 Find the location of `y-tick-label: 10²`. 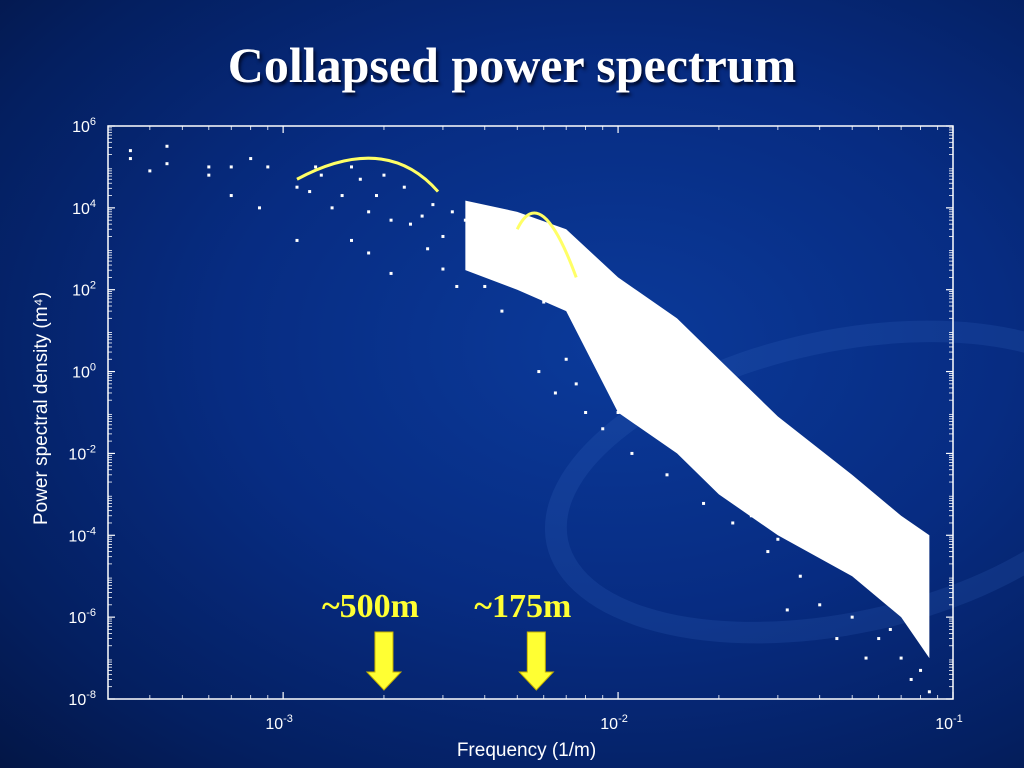

y-tick-label: 10² is located at coordinates (84, 290).